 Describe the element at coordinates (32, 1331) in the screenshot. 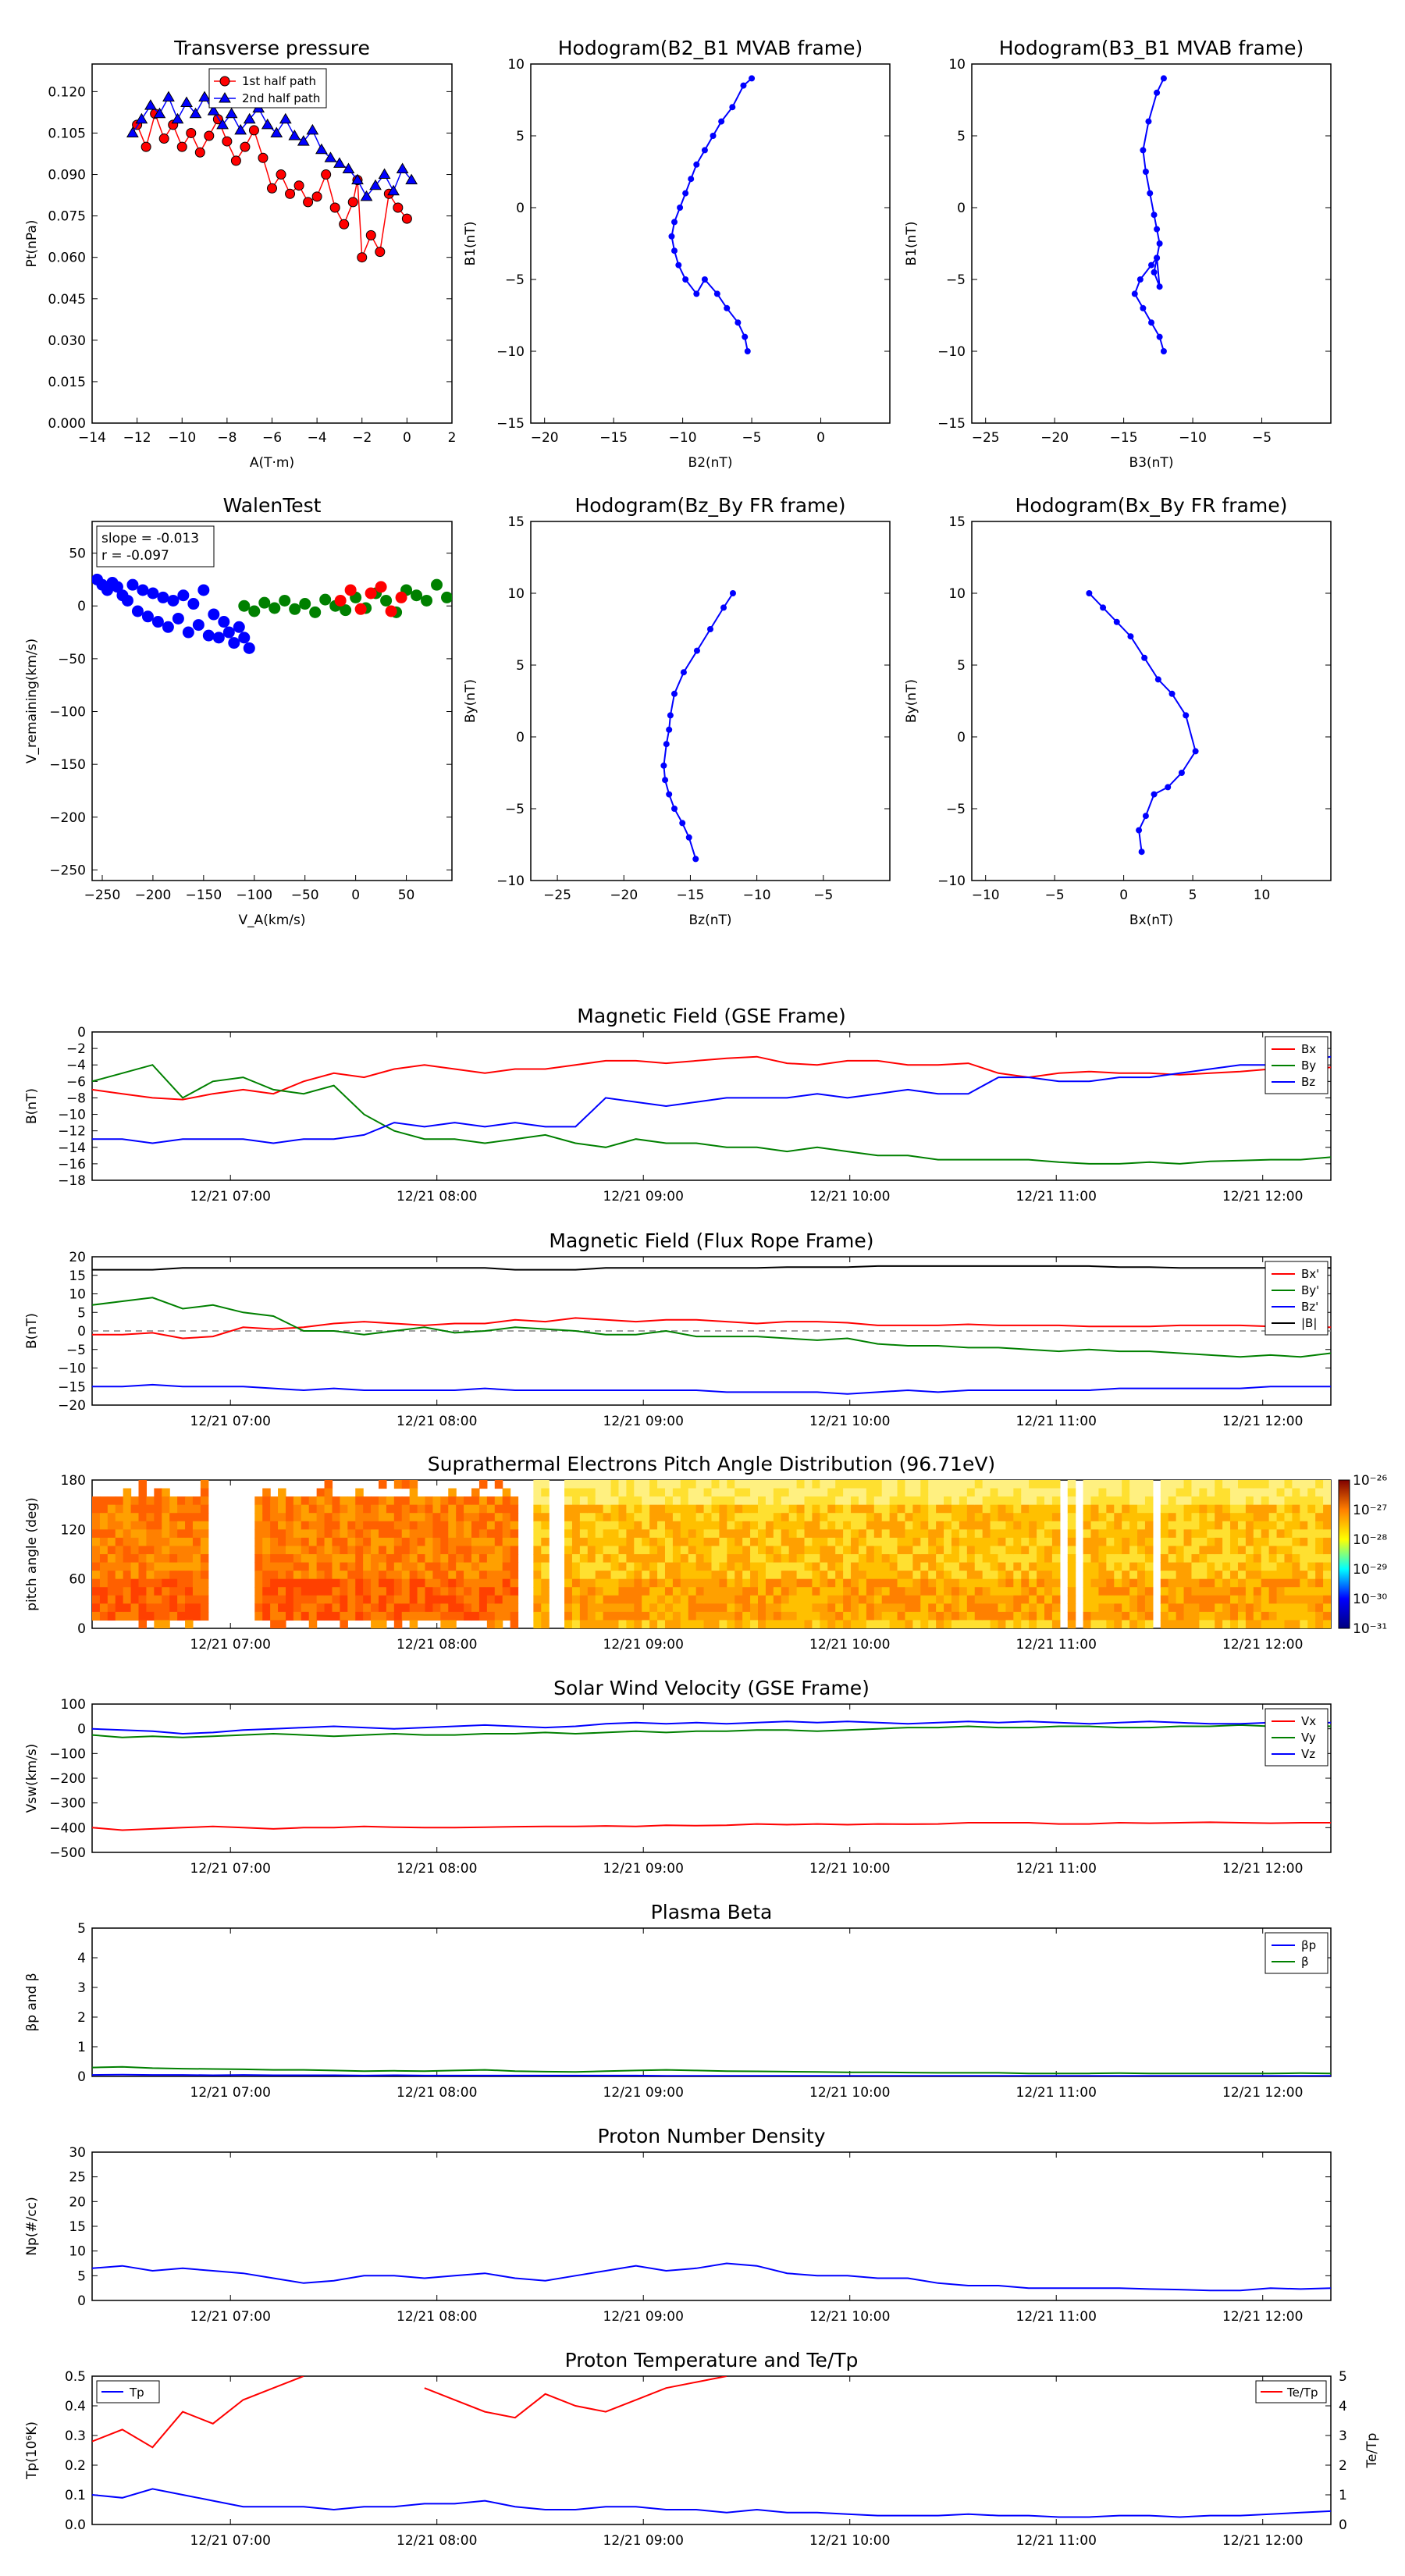

I see `y-axis-label: B(nT)` at that location.